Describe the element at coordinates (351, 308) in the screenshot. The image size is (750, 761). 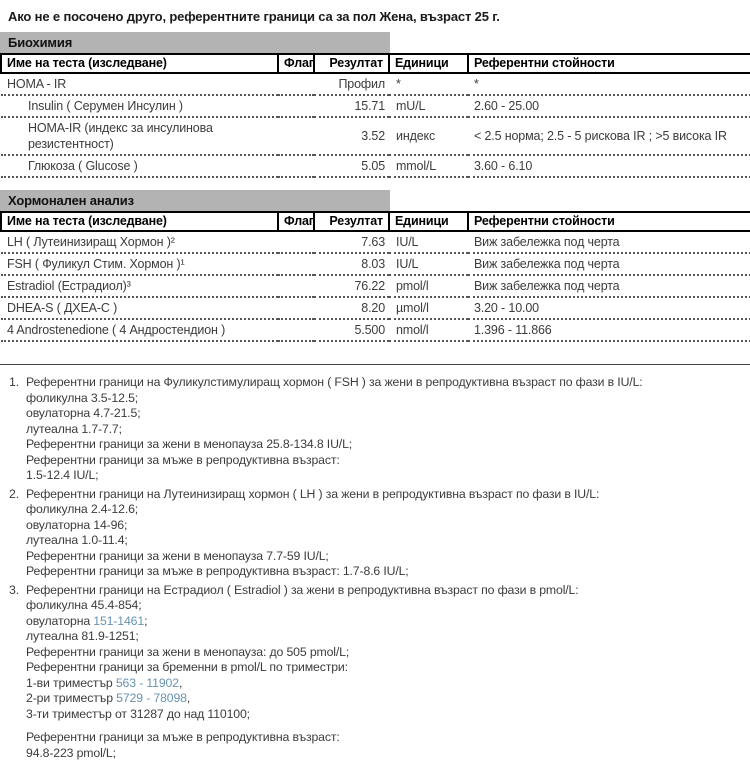
I see `result-cell: 8.20` at that location.